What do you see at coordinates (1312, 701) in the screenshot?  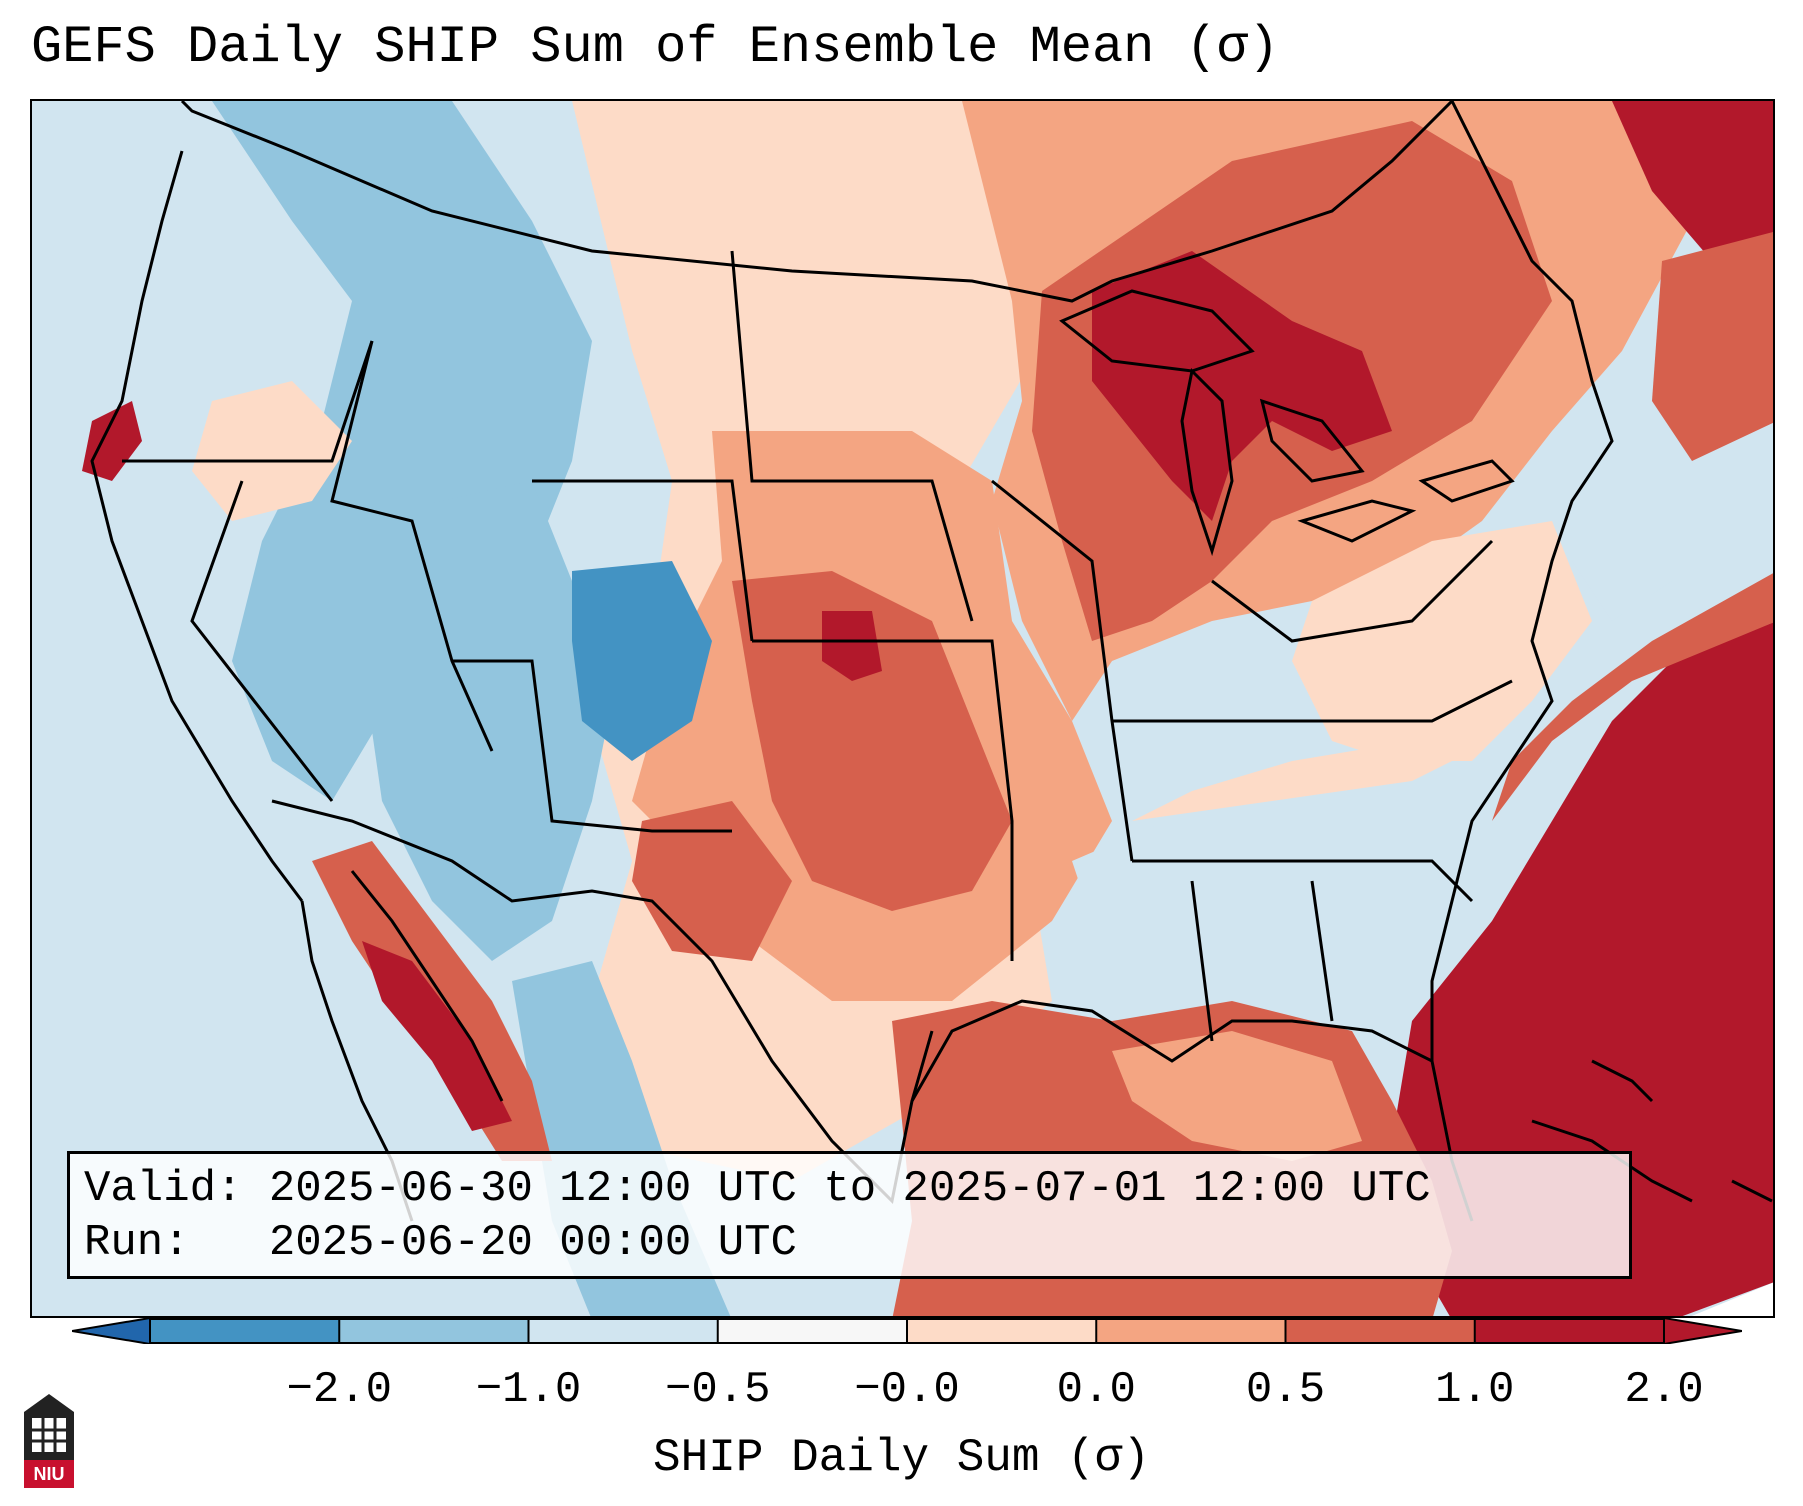 I see `state-line-tn-nc` at bounding box center [1312, 701].